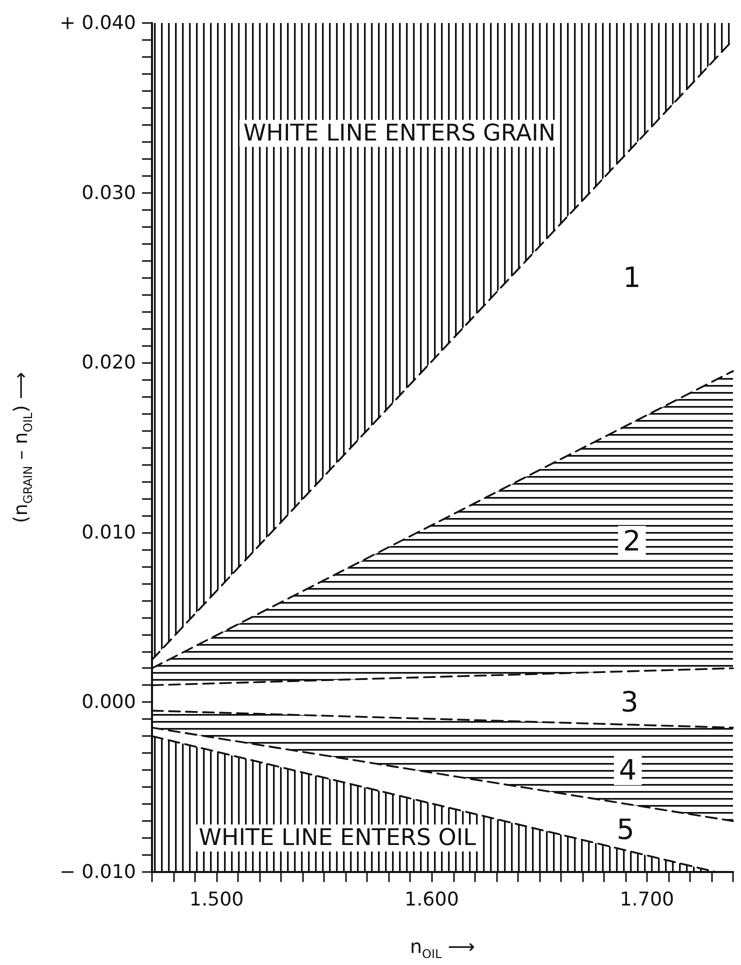 Image resolution: width=741 pixels, height=965 pixels. Describe the element at coordinates (109, 702) in the screenshot. I see `y-tick-label: 0.000` at that location.